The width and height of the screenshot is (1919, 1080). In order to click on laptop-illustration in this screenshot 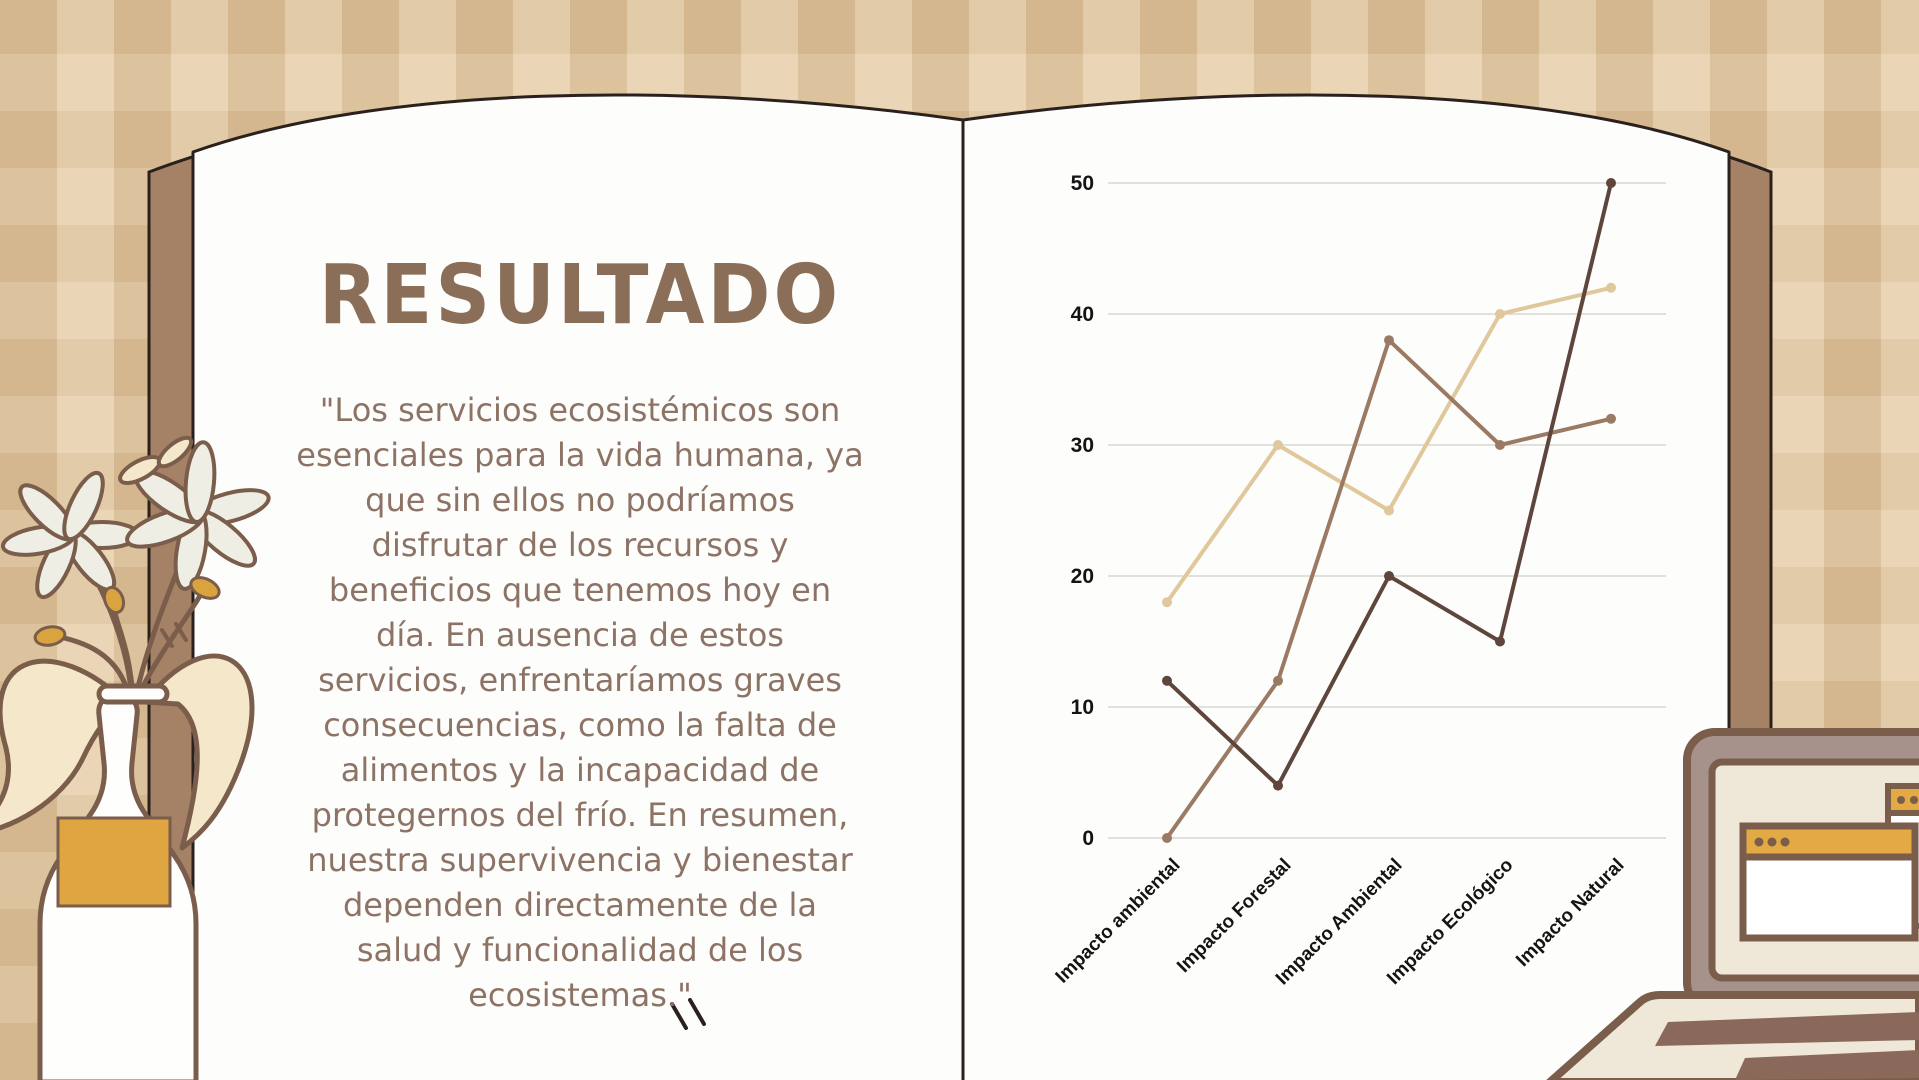, I will do `click(1732, 904)`.